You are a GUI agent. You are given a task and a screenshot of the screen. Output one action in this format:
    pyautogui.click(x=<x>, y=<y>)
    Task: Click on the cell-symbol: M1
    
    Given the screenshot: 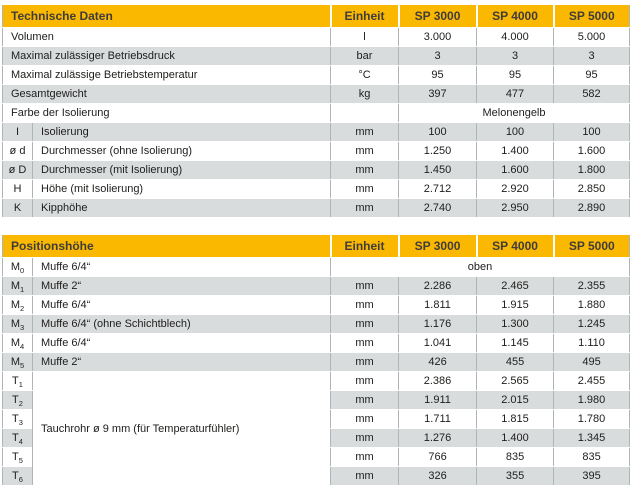 What is the action you would take?
    pyautogui.click(x=17, y=286)
    